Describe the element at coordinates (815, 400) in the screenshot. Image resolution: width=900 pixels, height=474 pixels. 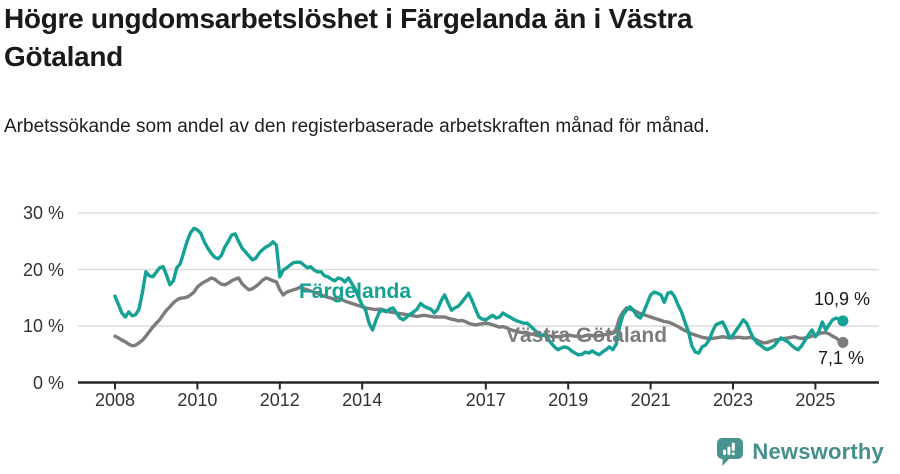
I see `x-axis-label: 2025` at that location.